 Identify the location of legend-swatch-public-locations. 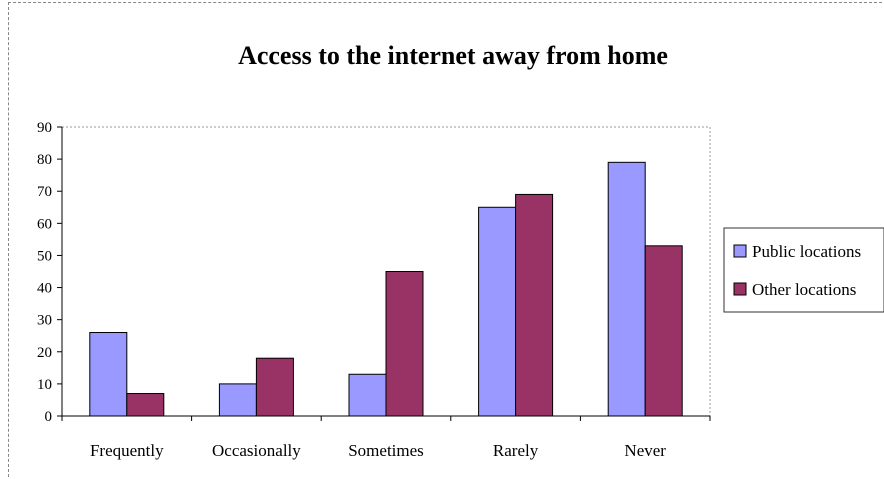
(740, 251).